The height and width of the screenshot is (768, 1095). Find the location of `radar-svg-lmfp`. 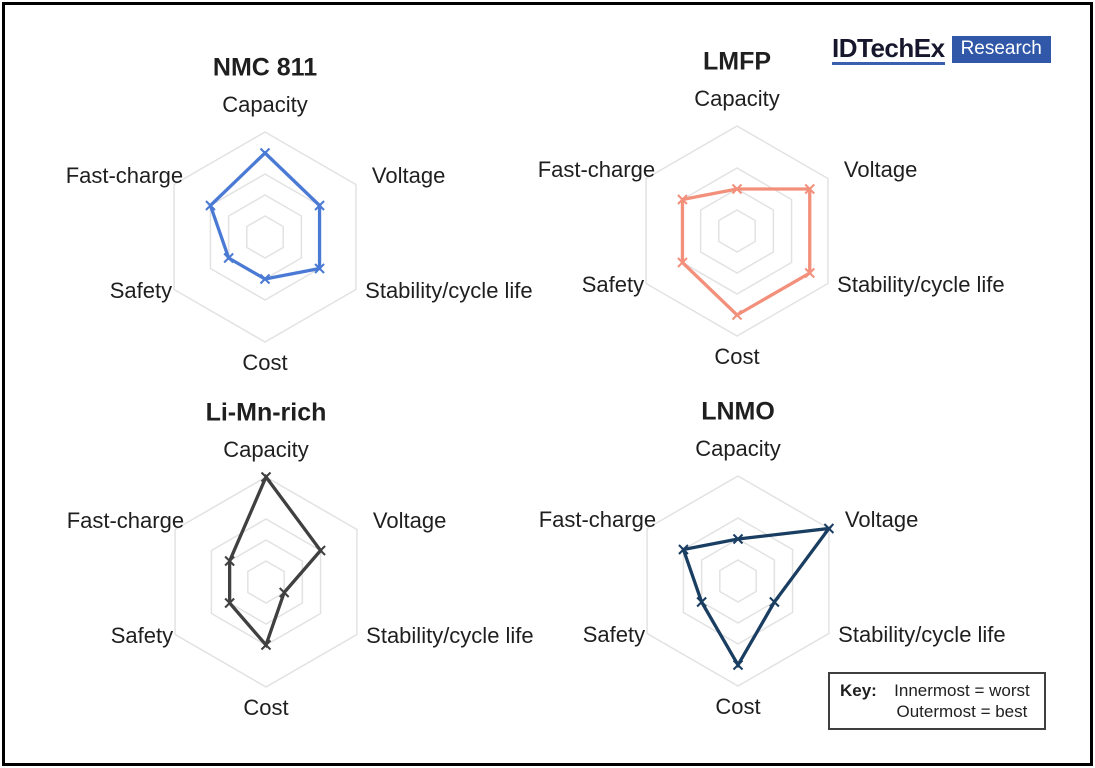

radar-svg-lmfp is located at coordinates (737, 231).